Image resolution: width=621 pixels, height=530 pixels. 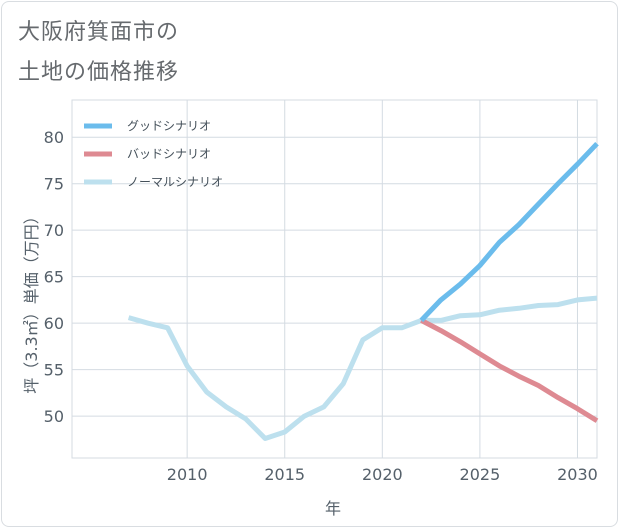 What do you see at coordinates (480, 474) in the screenshot?
I see `x-tick-label: 2025` at bounding box center [480, 474].